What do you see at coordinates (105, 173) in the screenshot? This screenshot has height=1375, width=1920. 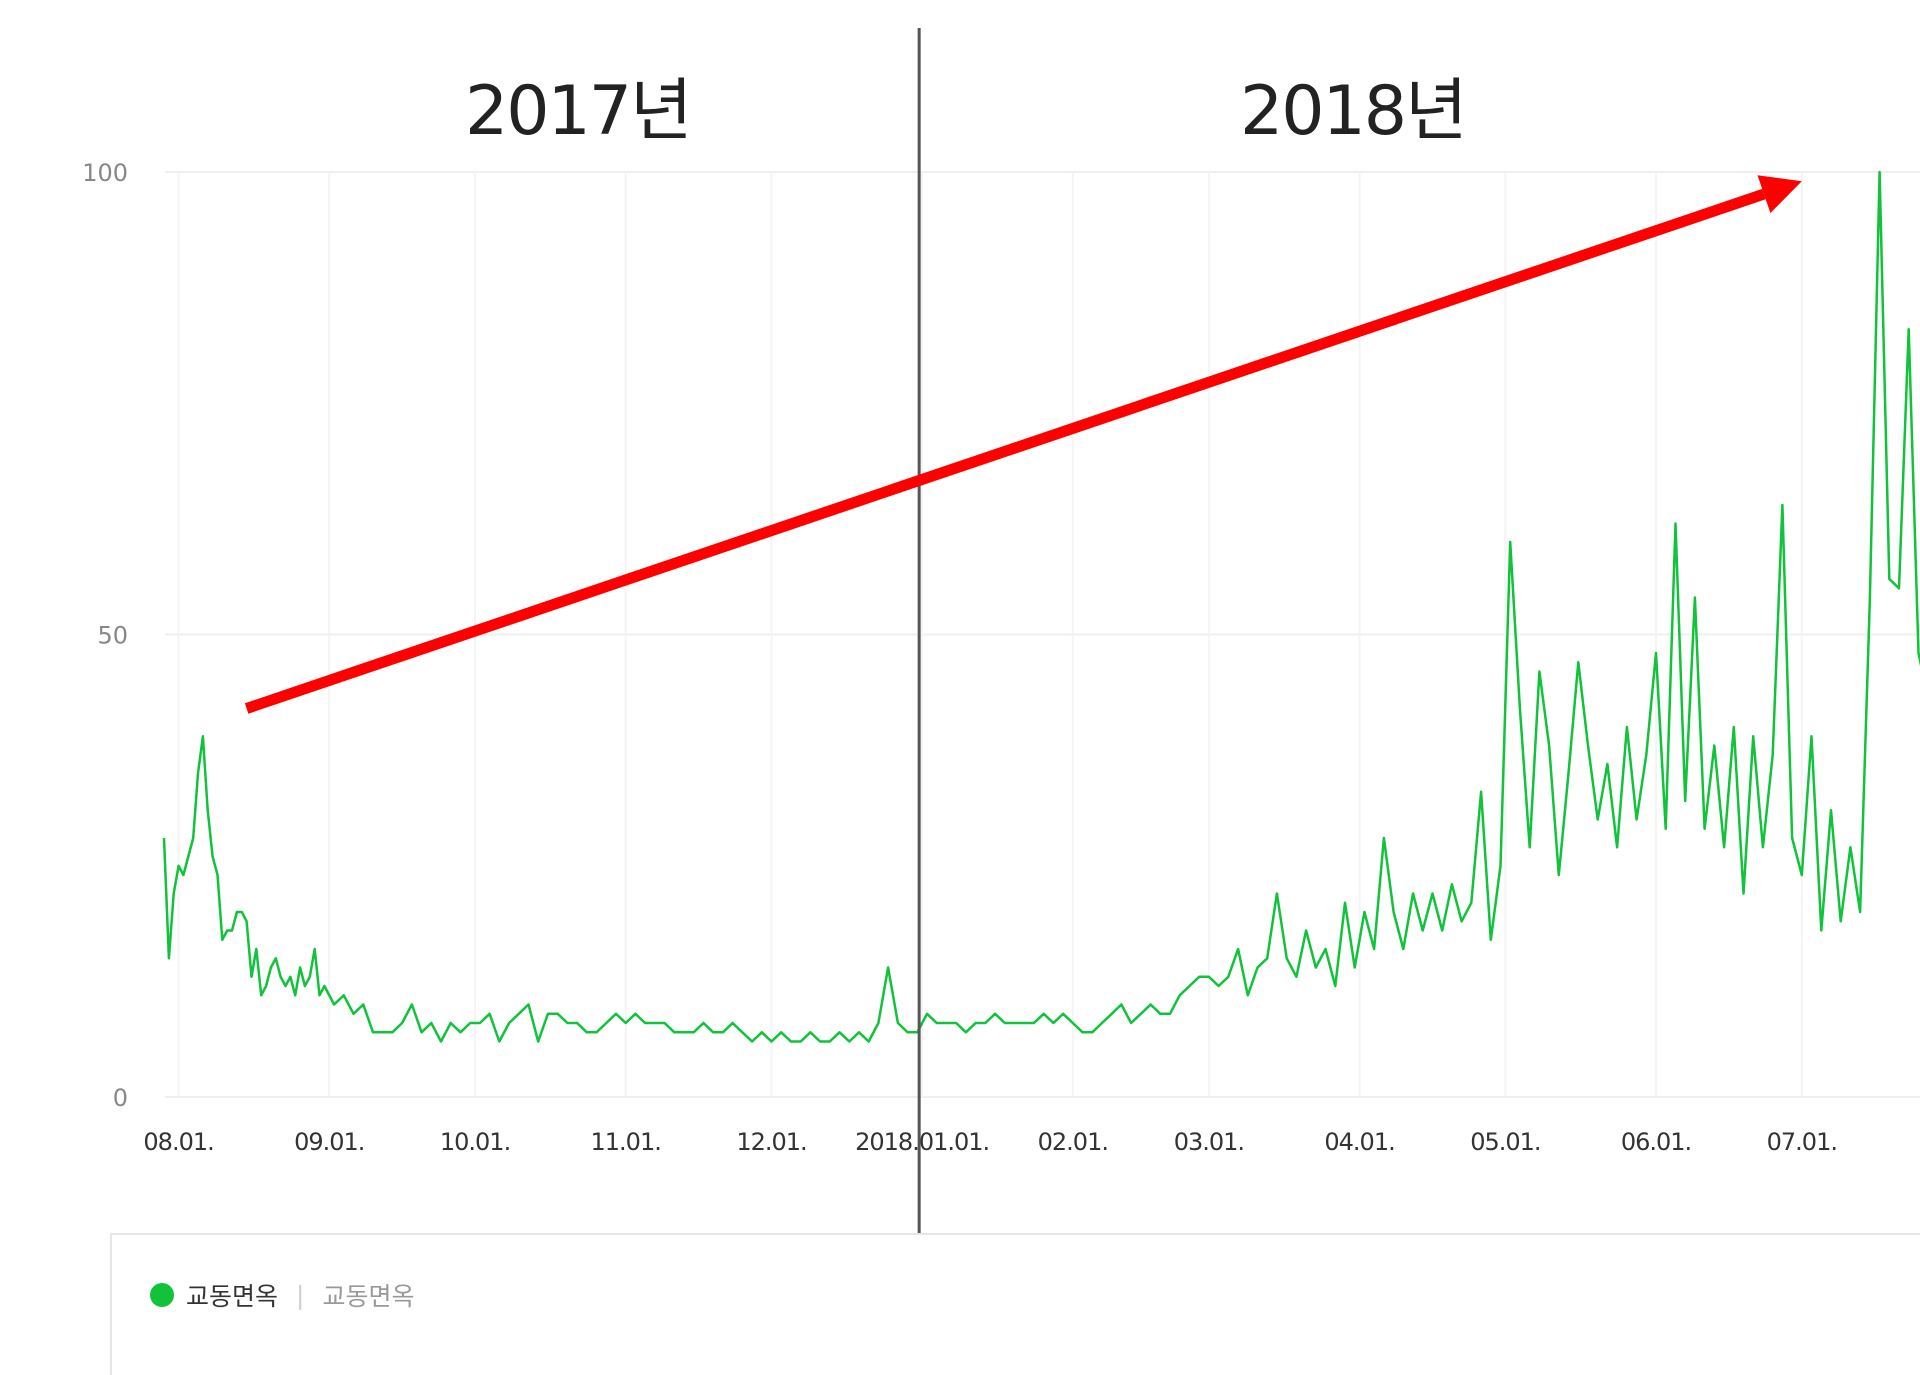 I see `y-tick-label: 100` at bounding box center [105, 173].